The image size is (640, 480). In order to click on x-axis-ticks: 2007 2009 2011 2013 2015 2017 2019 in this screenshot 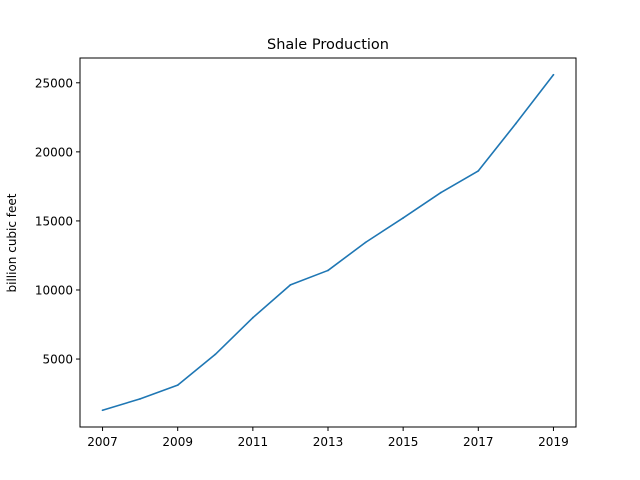, I will do `click(328, 438)`.